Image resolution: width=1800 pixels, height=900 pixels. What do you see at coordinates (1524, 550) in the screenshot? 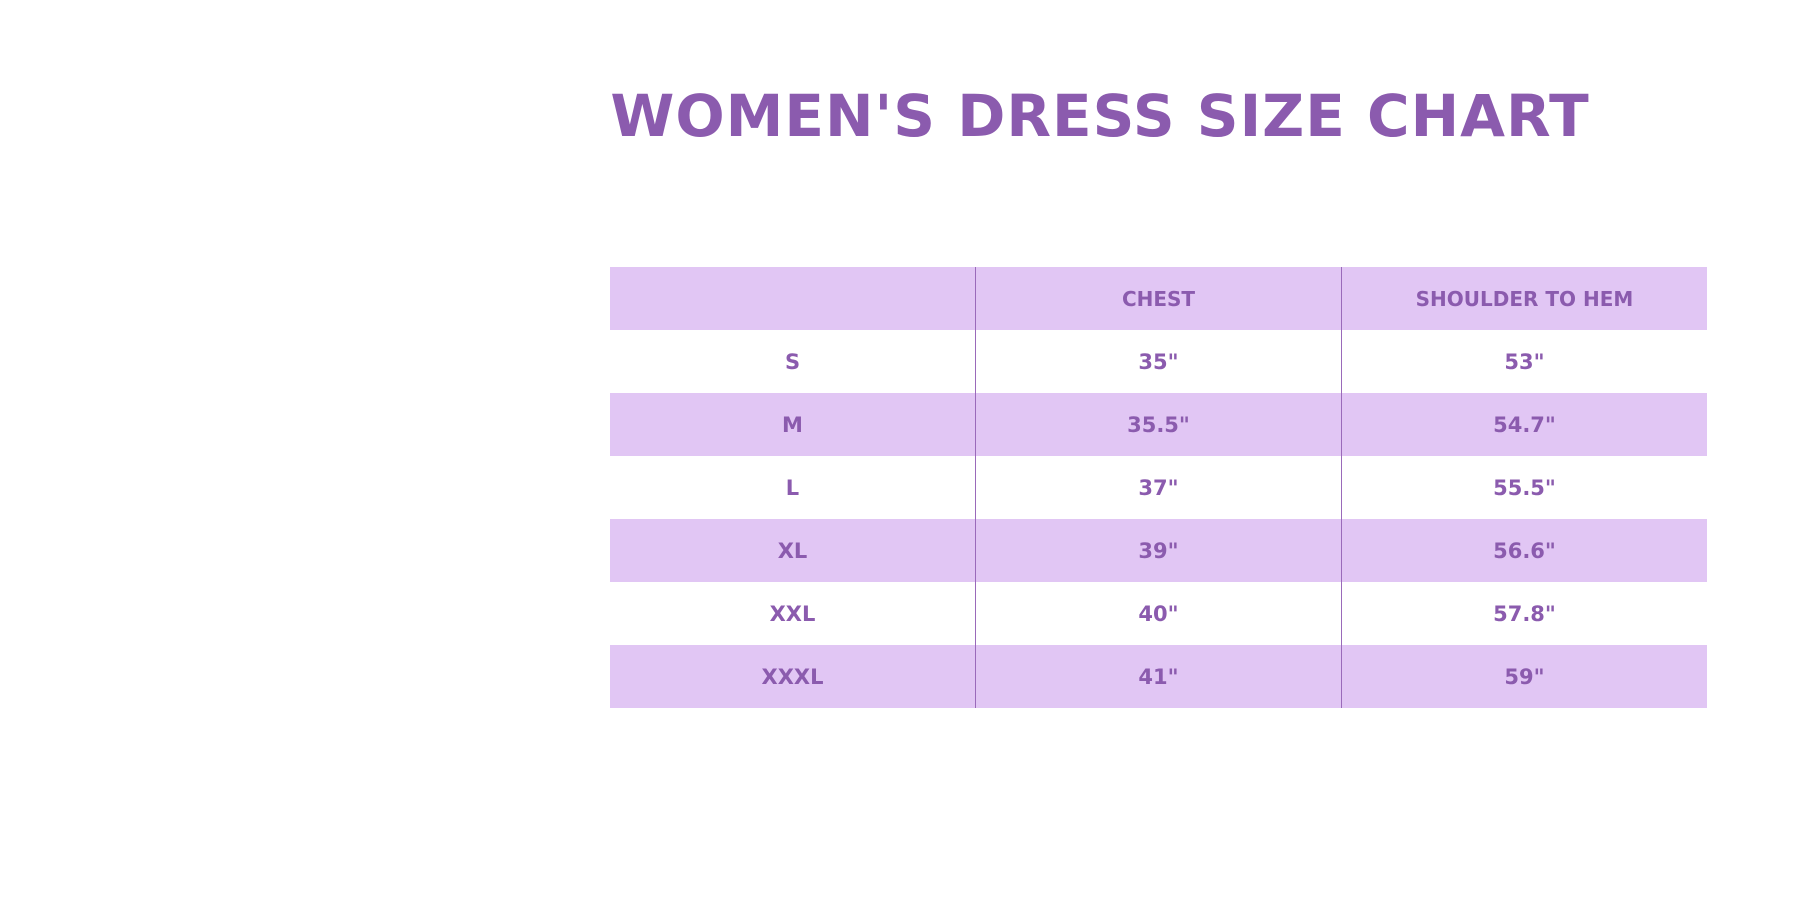
I see `shoulder-to-hem-cell: 56.6"` at bounding box center [1524, 550].